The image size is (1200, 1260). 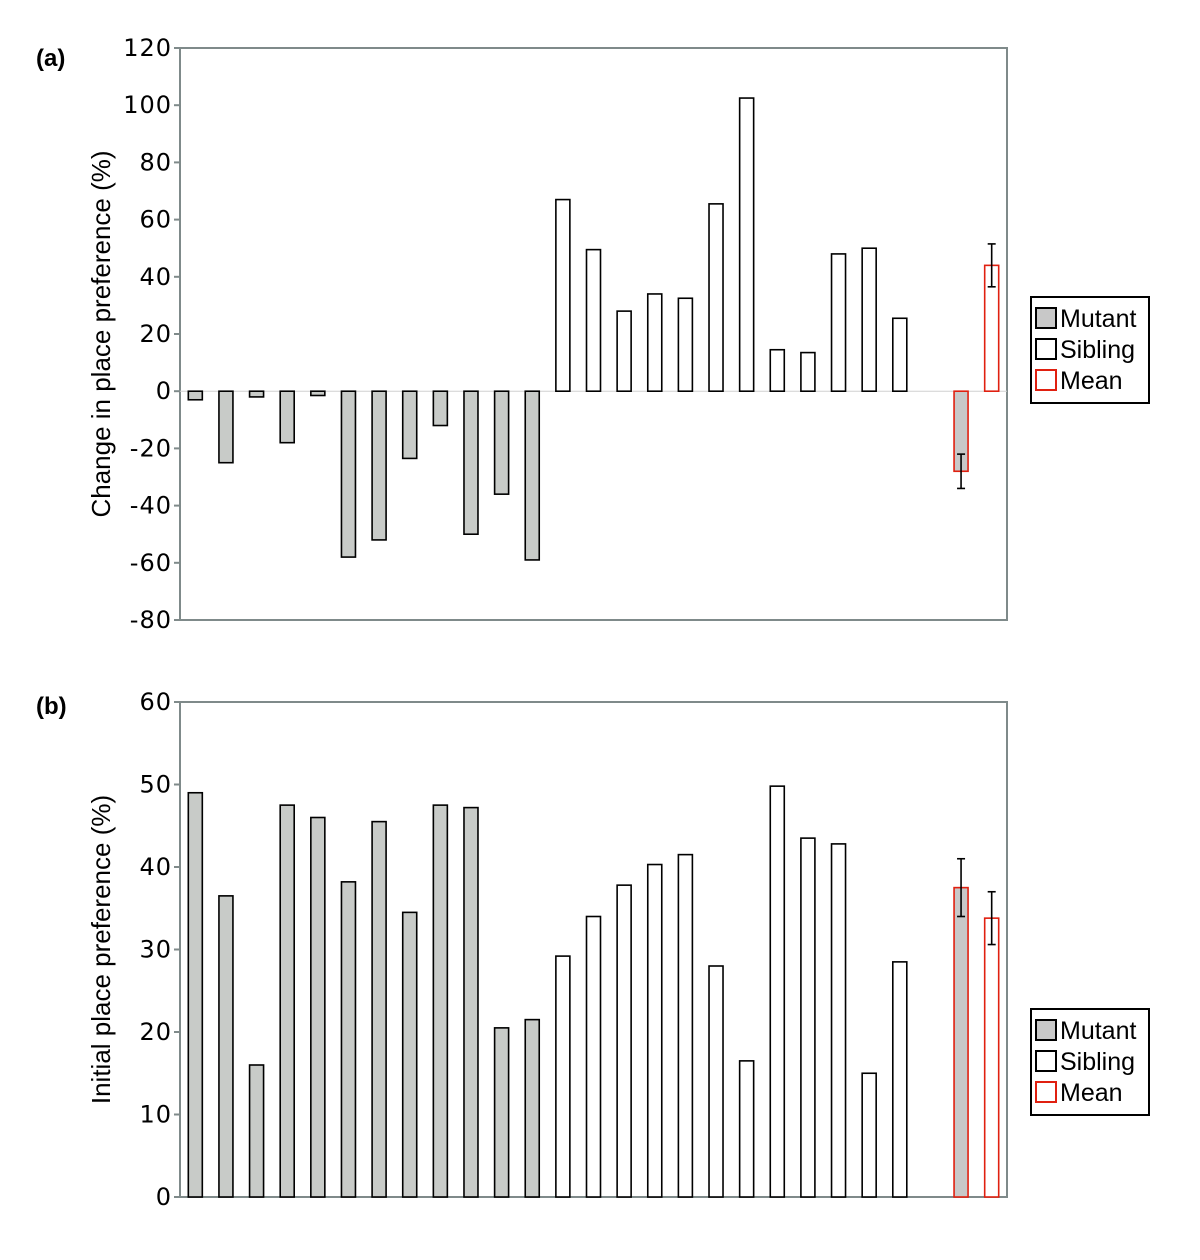 What do you see at coordinates (155, 162) in the screenshot?
I see `y-tick-label: 80` at bounding box center [155, 162].